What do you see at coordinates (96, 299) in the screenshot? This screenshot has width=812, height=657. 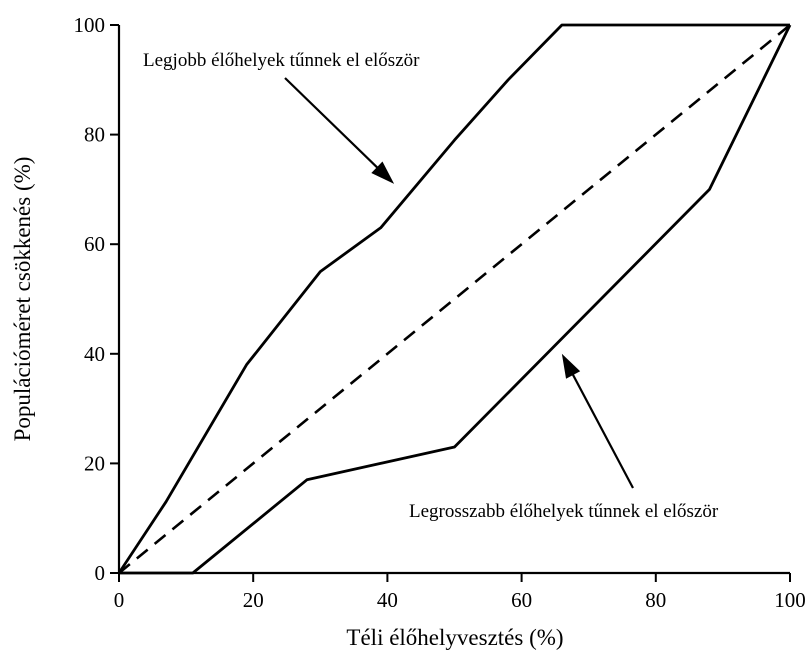 I see `y-ticks: 0 20 40 60 80 100` at bounding box center [96, 299].